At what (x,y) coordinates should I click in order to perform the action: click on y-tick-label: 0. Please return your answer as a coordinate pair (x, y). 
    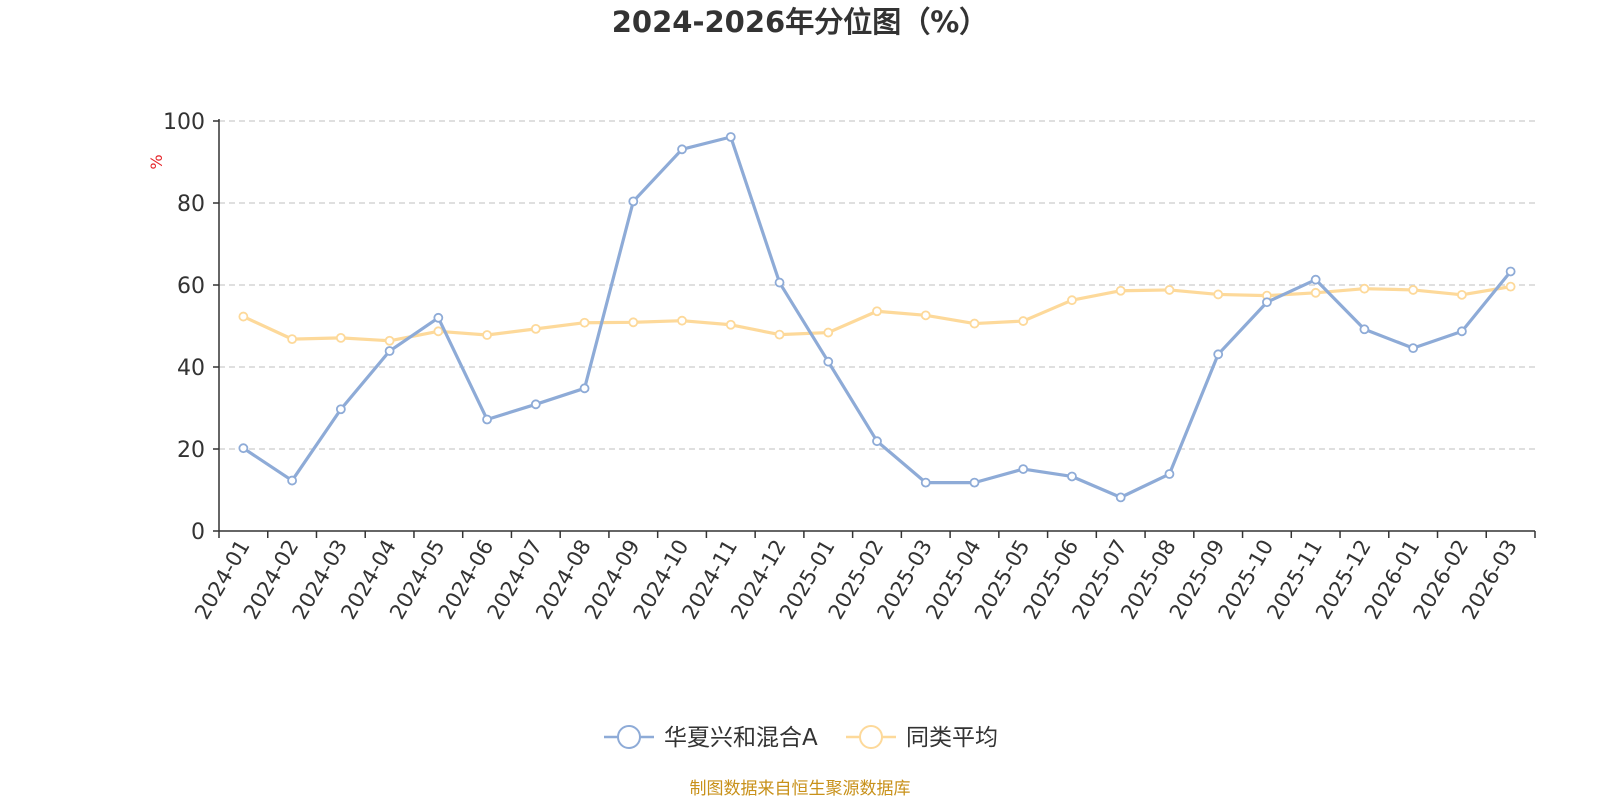
    Looking at the image, I should click on (198, 532).